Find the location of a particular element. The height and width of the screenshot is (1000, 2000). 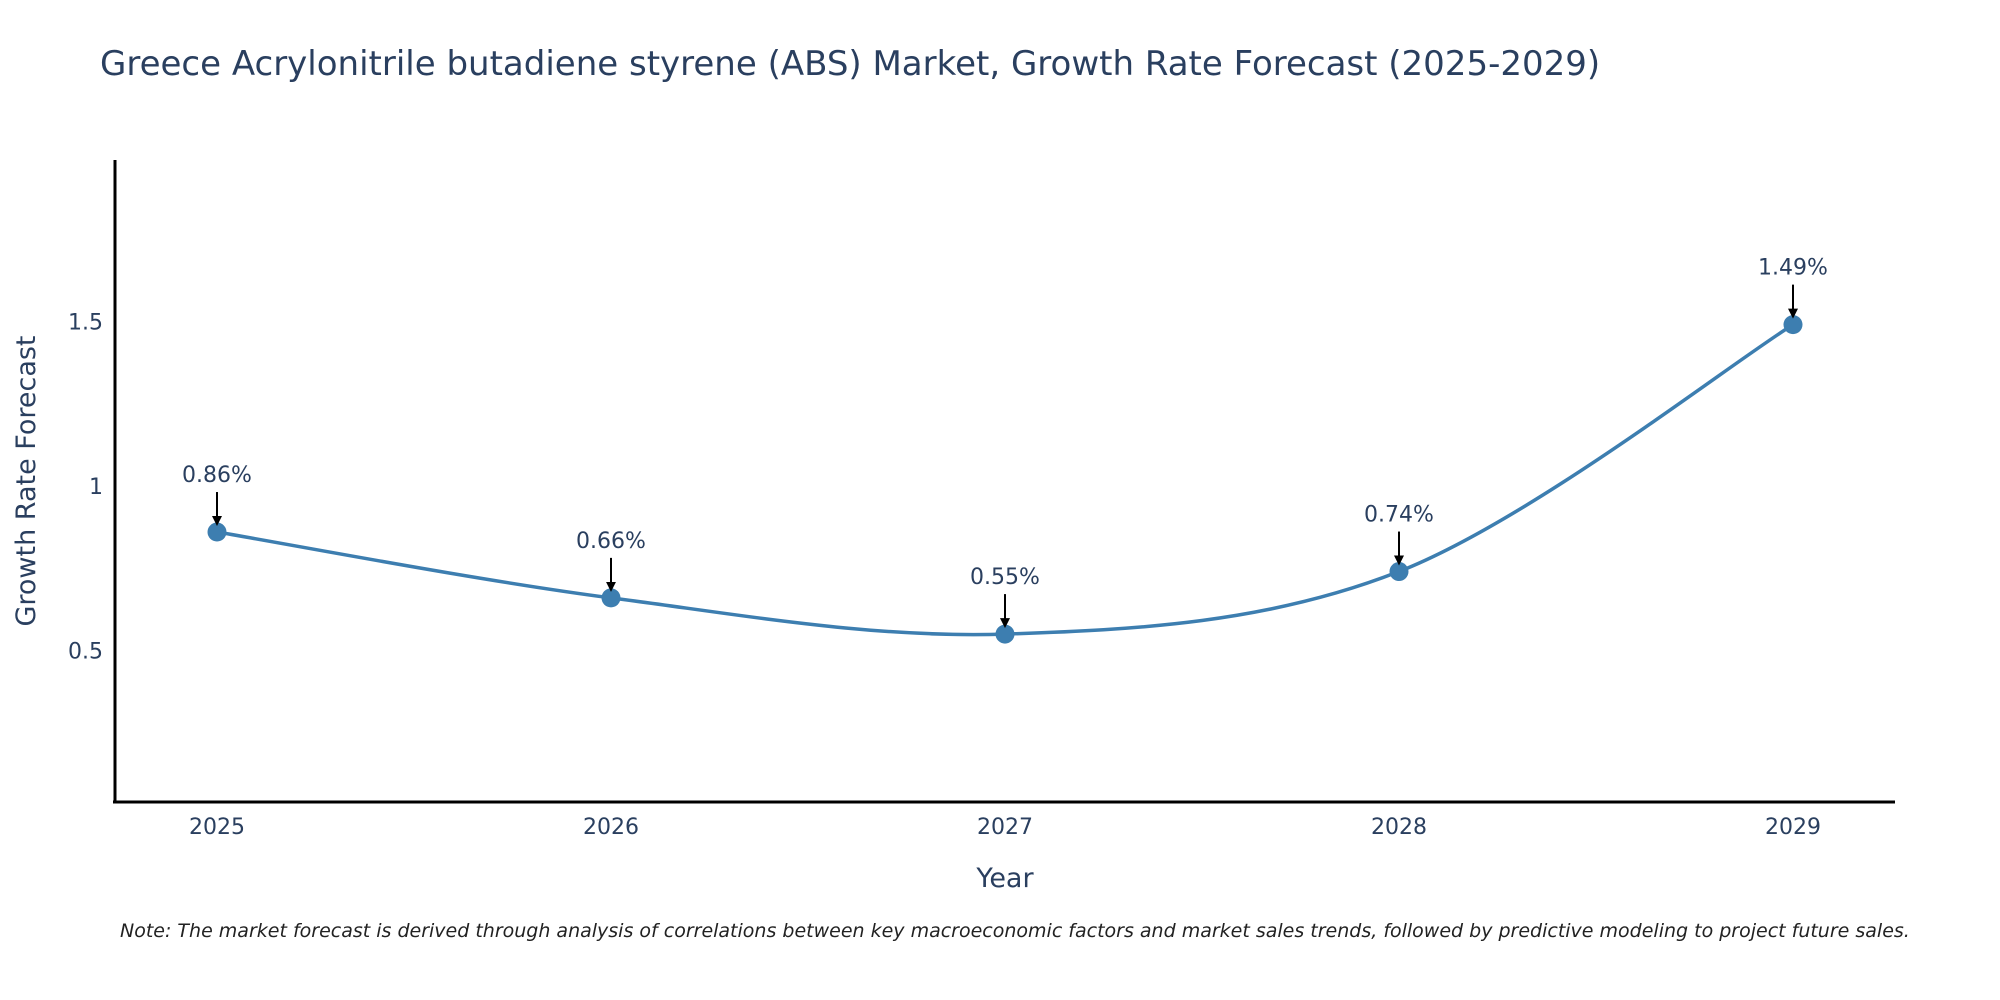

data-label: 0.86% is located at coordinates (217, 475).